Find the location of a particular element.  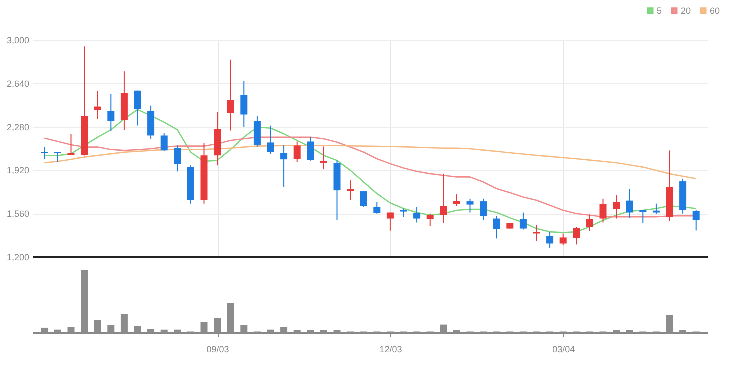

y-tick-label: 1,920 is located at coordinates (18, 171).